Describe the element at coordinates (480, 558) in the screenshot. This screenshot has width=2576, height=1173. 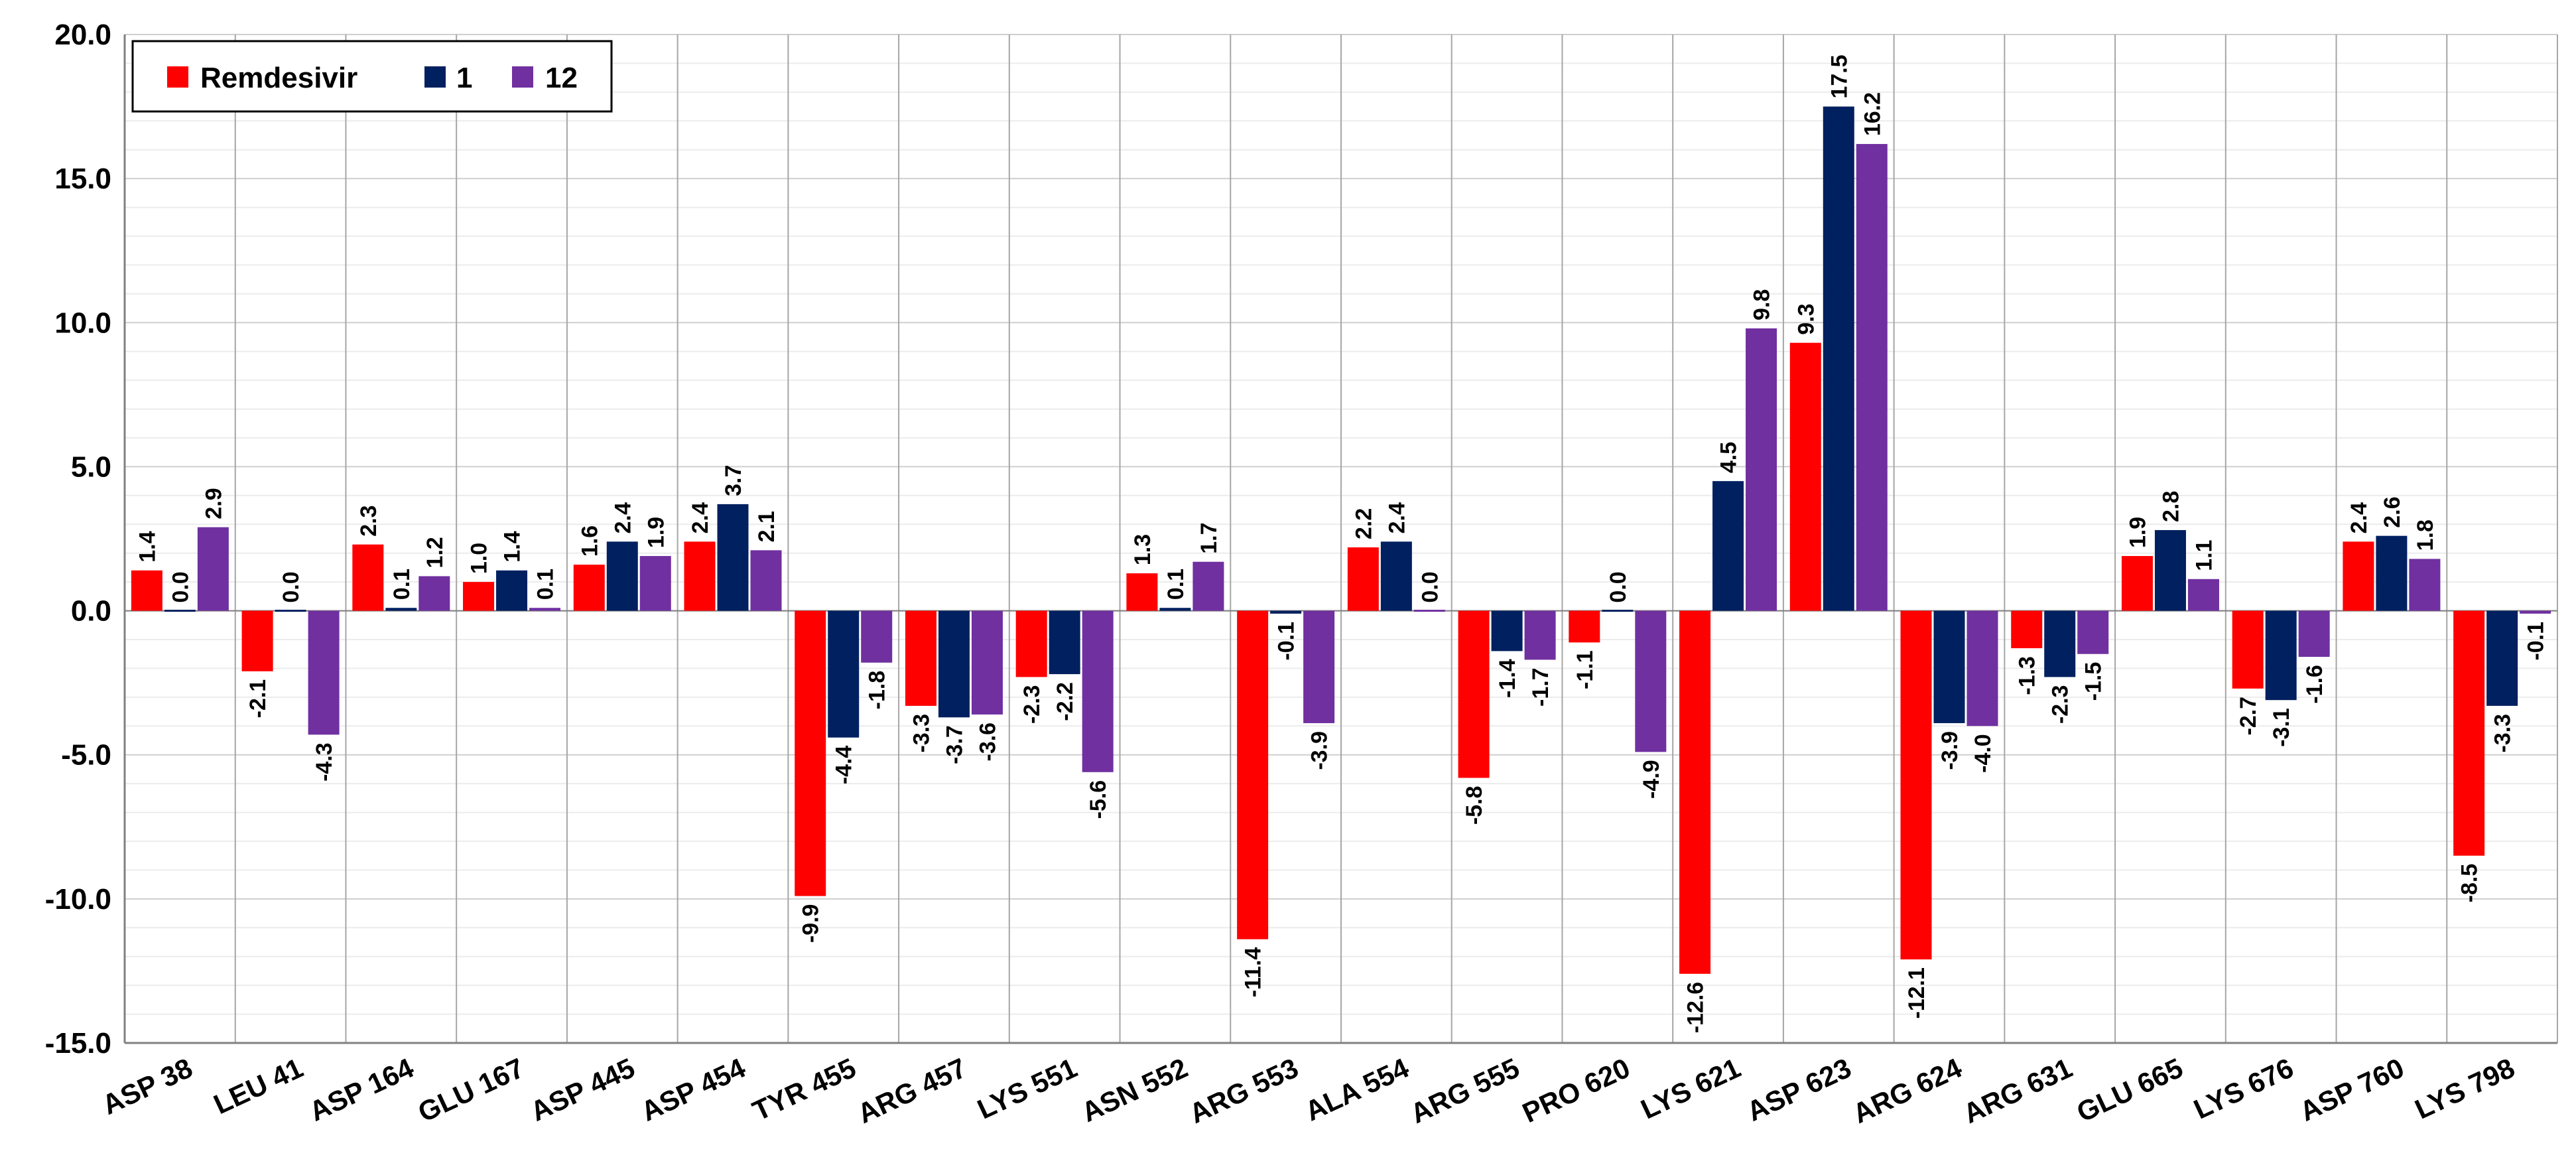
I see `data-label: 1.0` at that location.